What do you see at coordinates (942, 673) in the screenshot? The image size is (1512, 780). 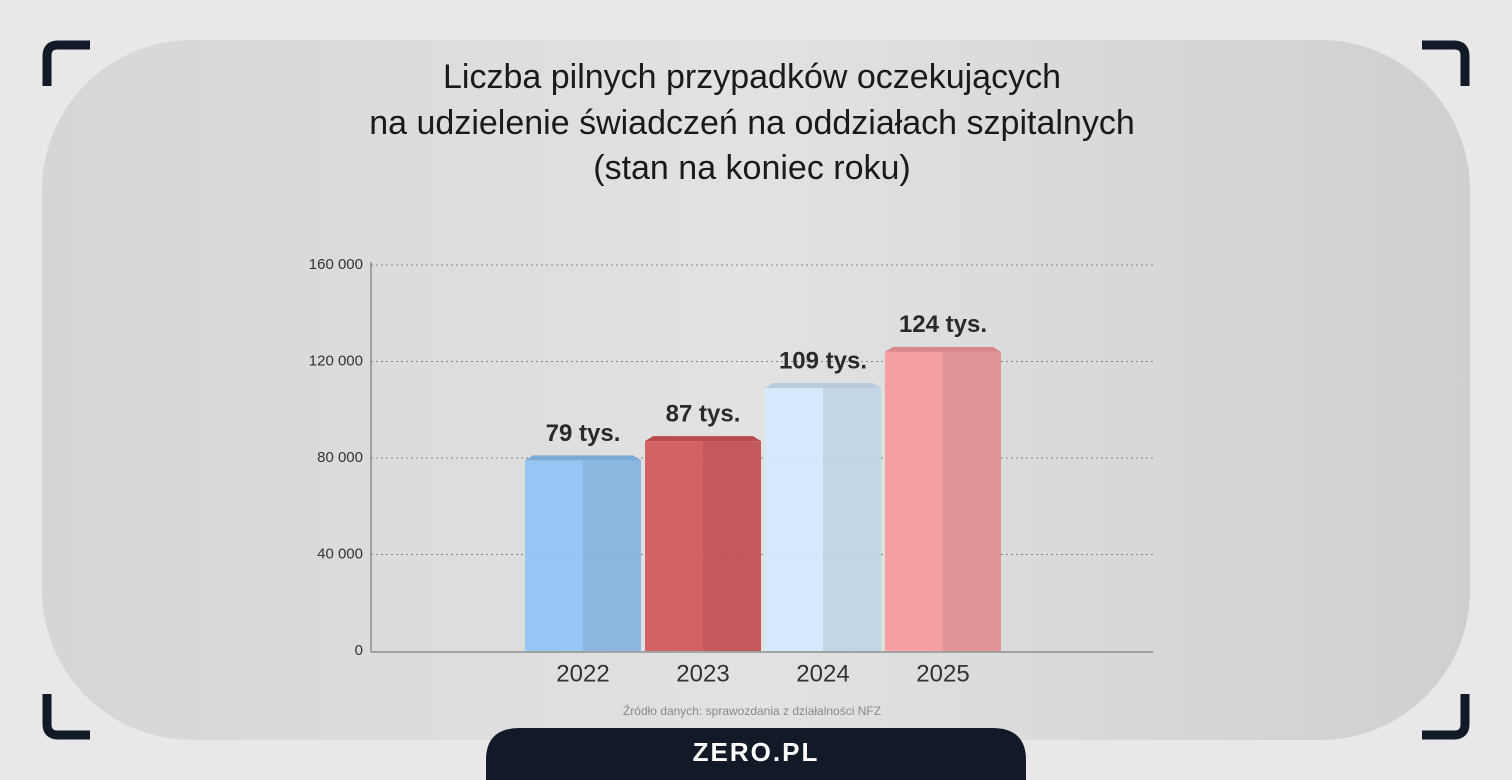 I see `x-tick-label: 2025` at bounding box center [942, 673].